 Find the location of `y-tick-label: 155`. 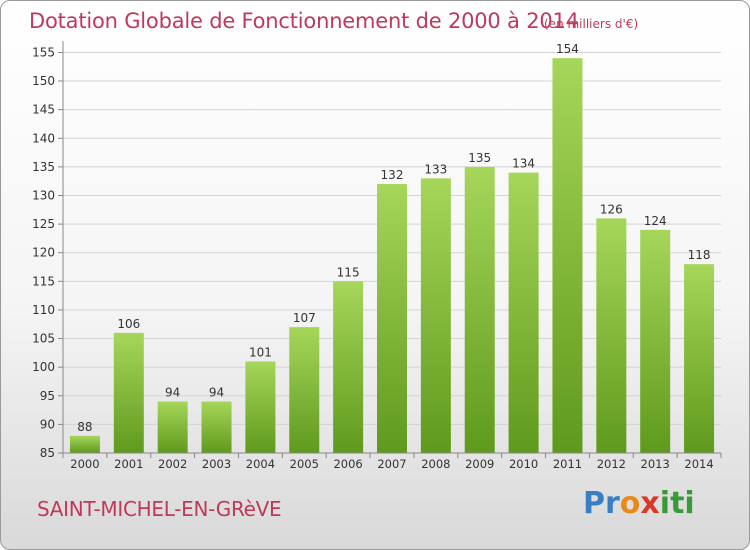

y-tick-label: 155 is located at coordinates (43, 52).